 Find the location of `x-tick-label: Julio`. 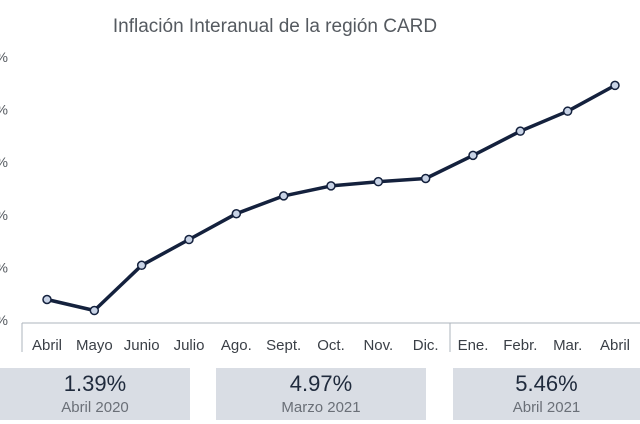

x-tick-label: Julio is located at coordinates (189, 345).